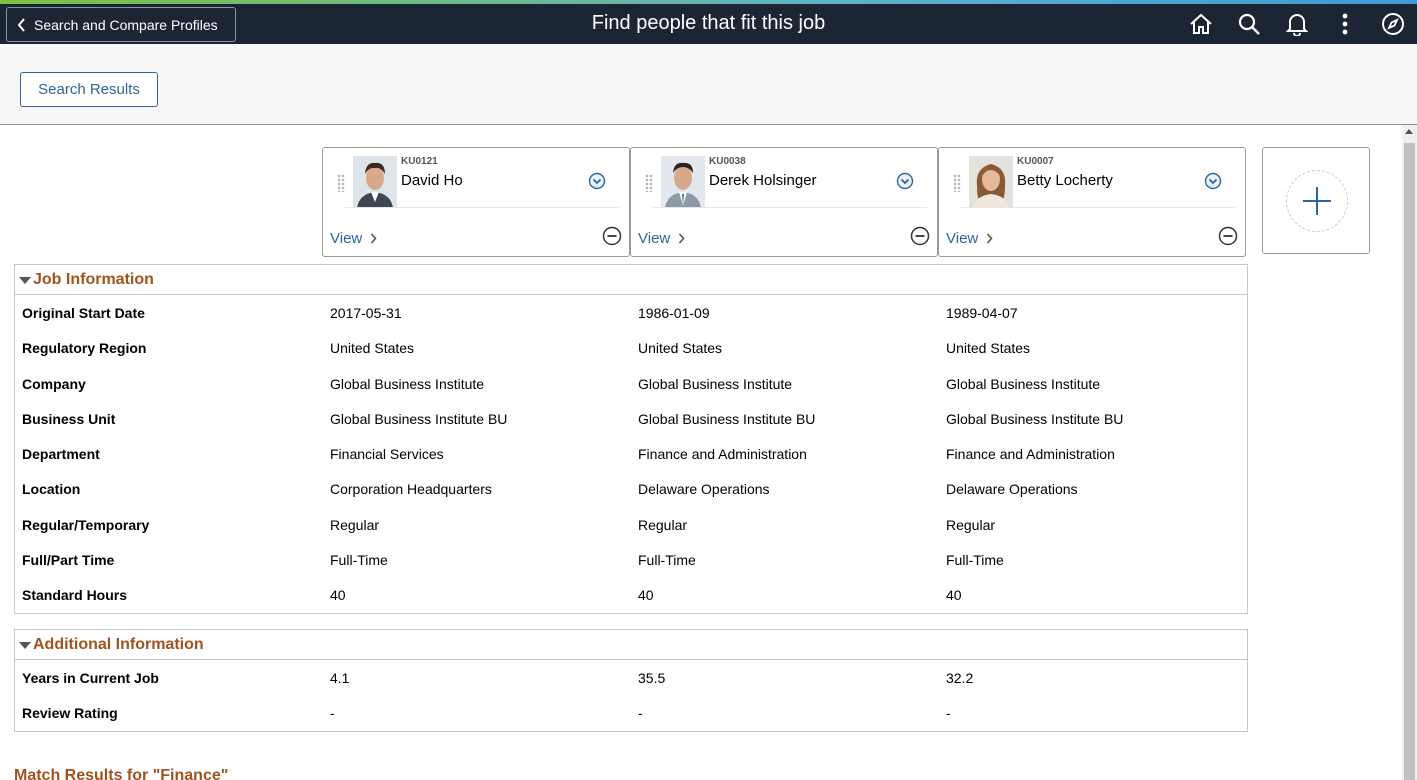 The width and height of the screenshot is (1417, 780). Describe the element at coordinates (54, 383) in the screenshot. I see `row-label: Company` at that location.